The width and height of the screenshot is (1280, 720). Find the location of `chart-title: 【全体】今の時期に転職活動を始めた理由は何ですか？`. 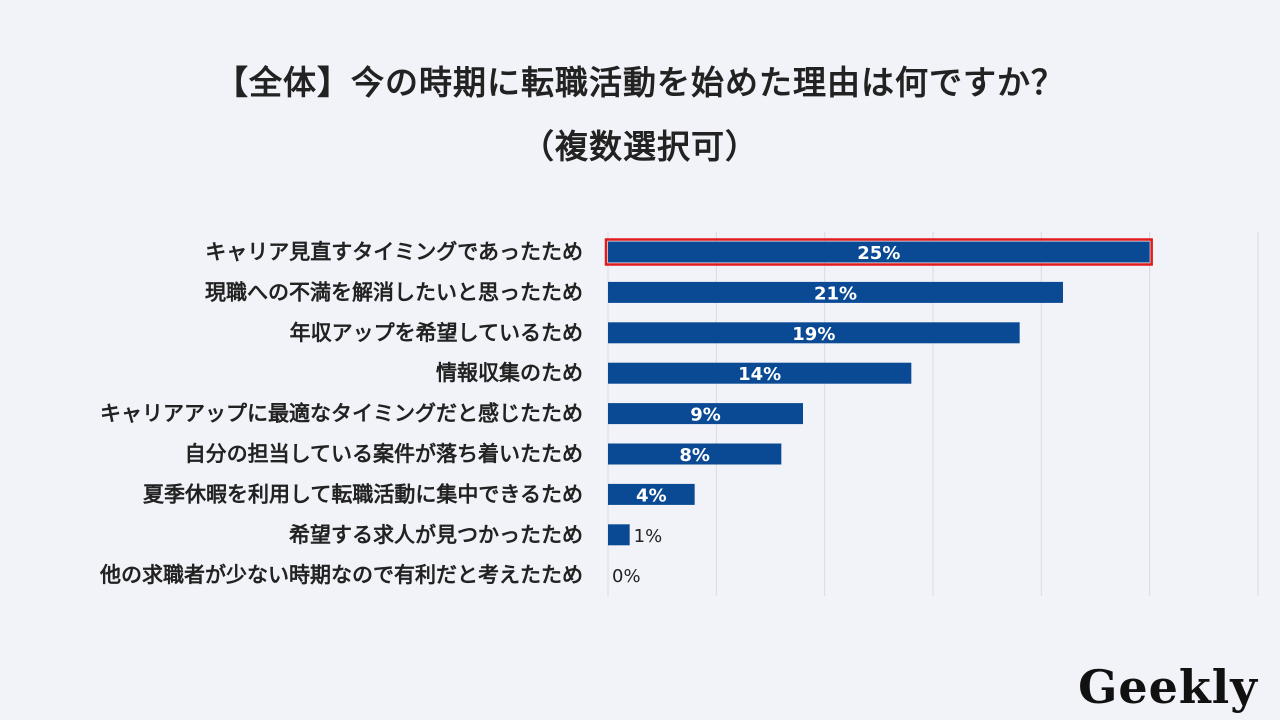

chart-title: 【全体】今の時期に転職活動を始めた理由は何ですか？ is located at coordinates (640, 82).